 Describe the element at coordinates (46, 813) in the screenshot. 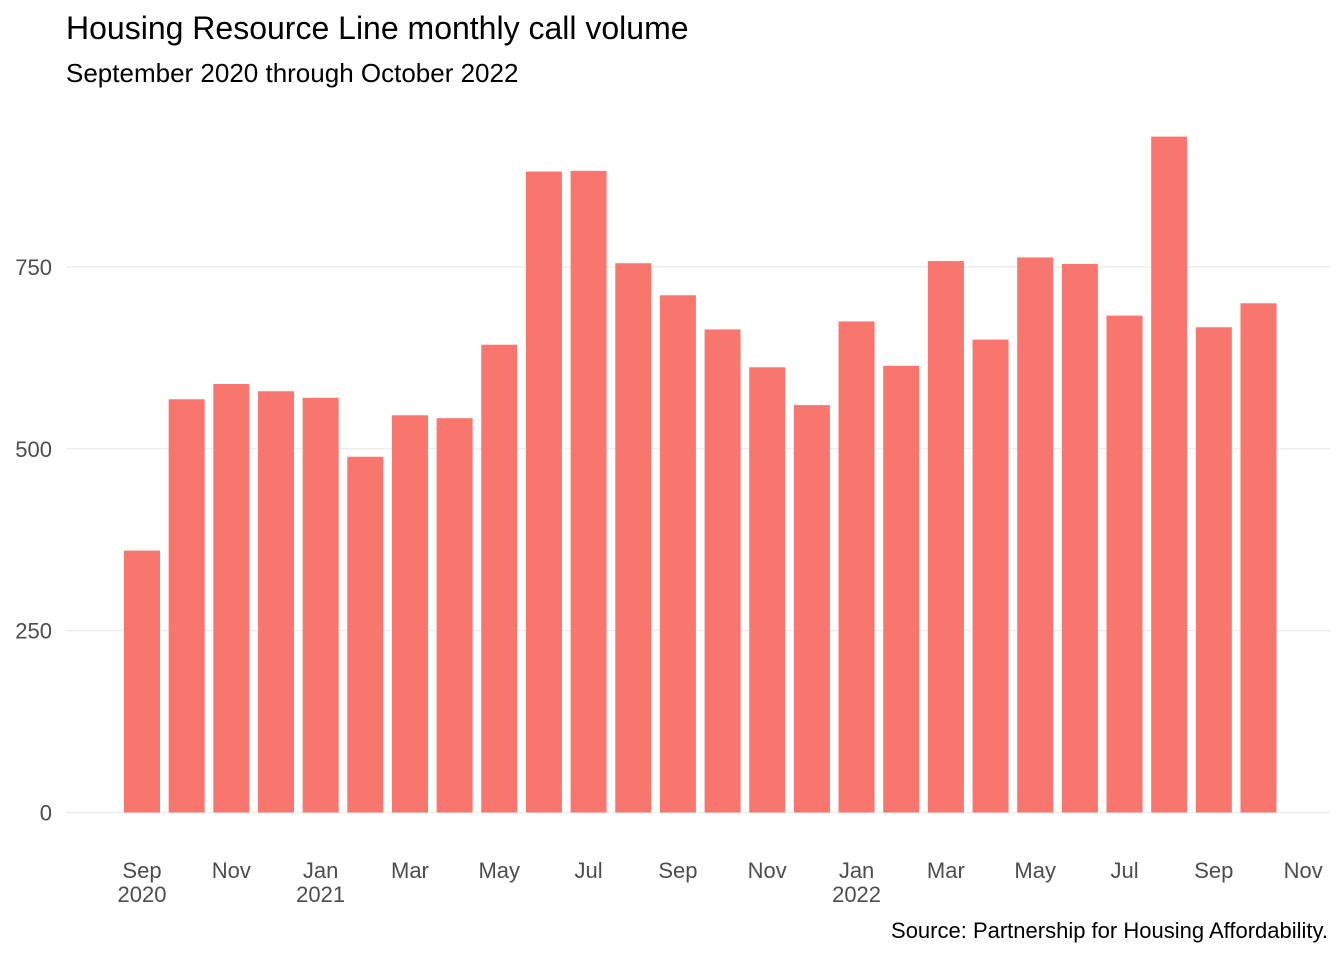

I see `y-tick-label: 0` at that location.